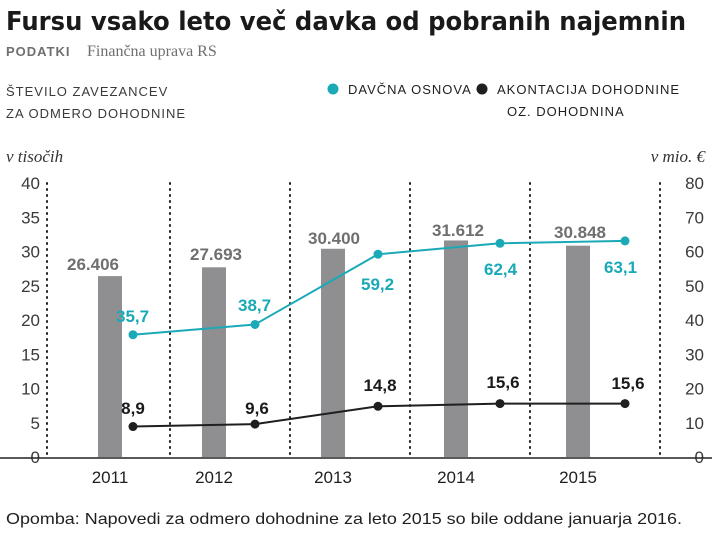 Image resolution: width=712 pixels, height=533 pixels. Describe the element at coordinates (30, 354) in the screenshot. I see `left-tick-label: 15` at that location.